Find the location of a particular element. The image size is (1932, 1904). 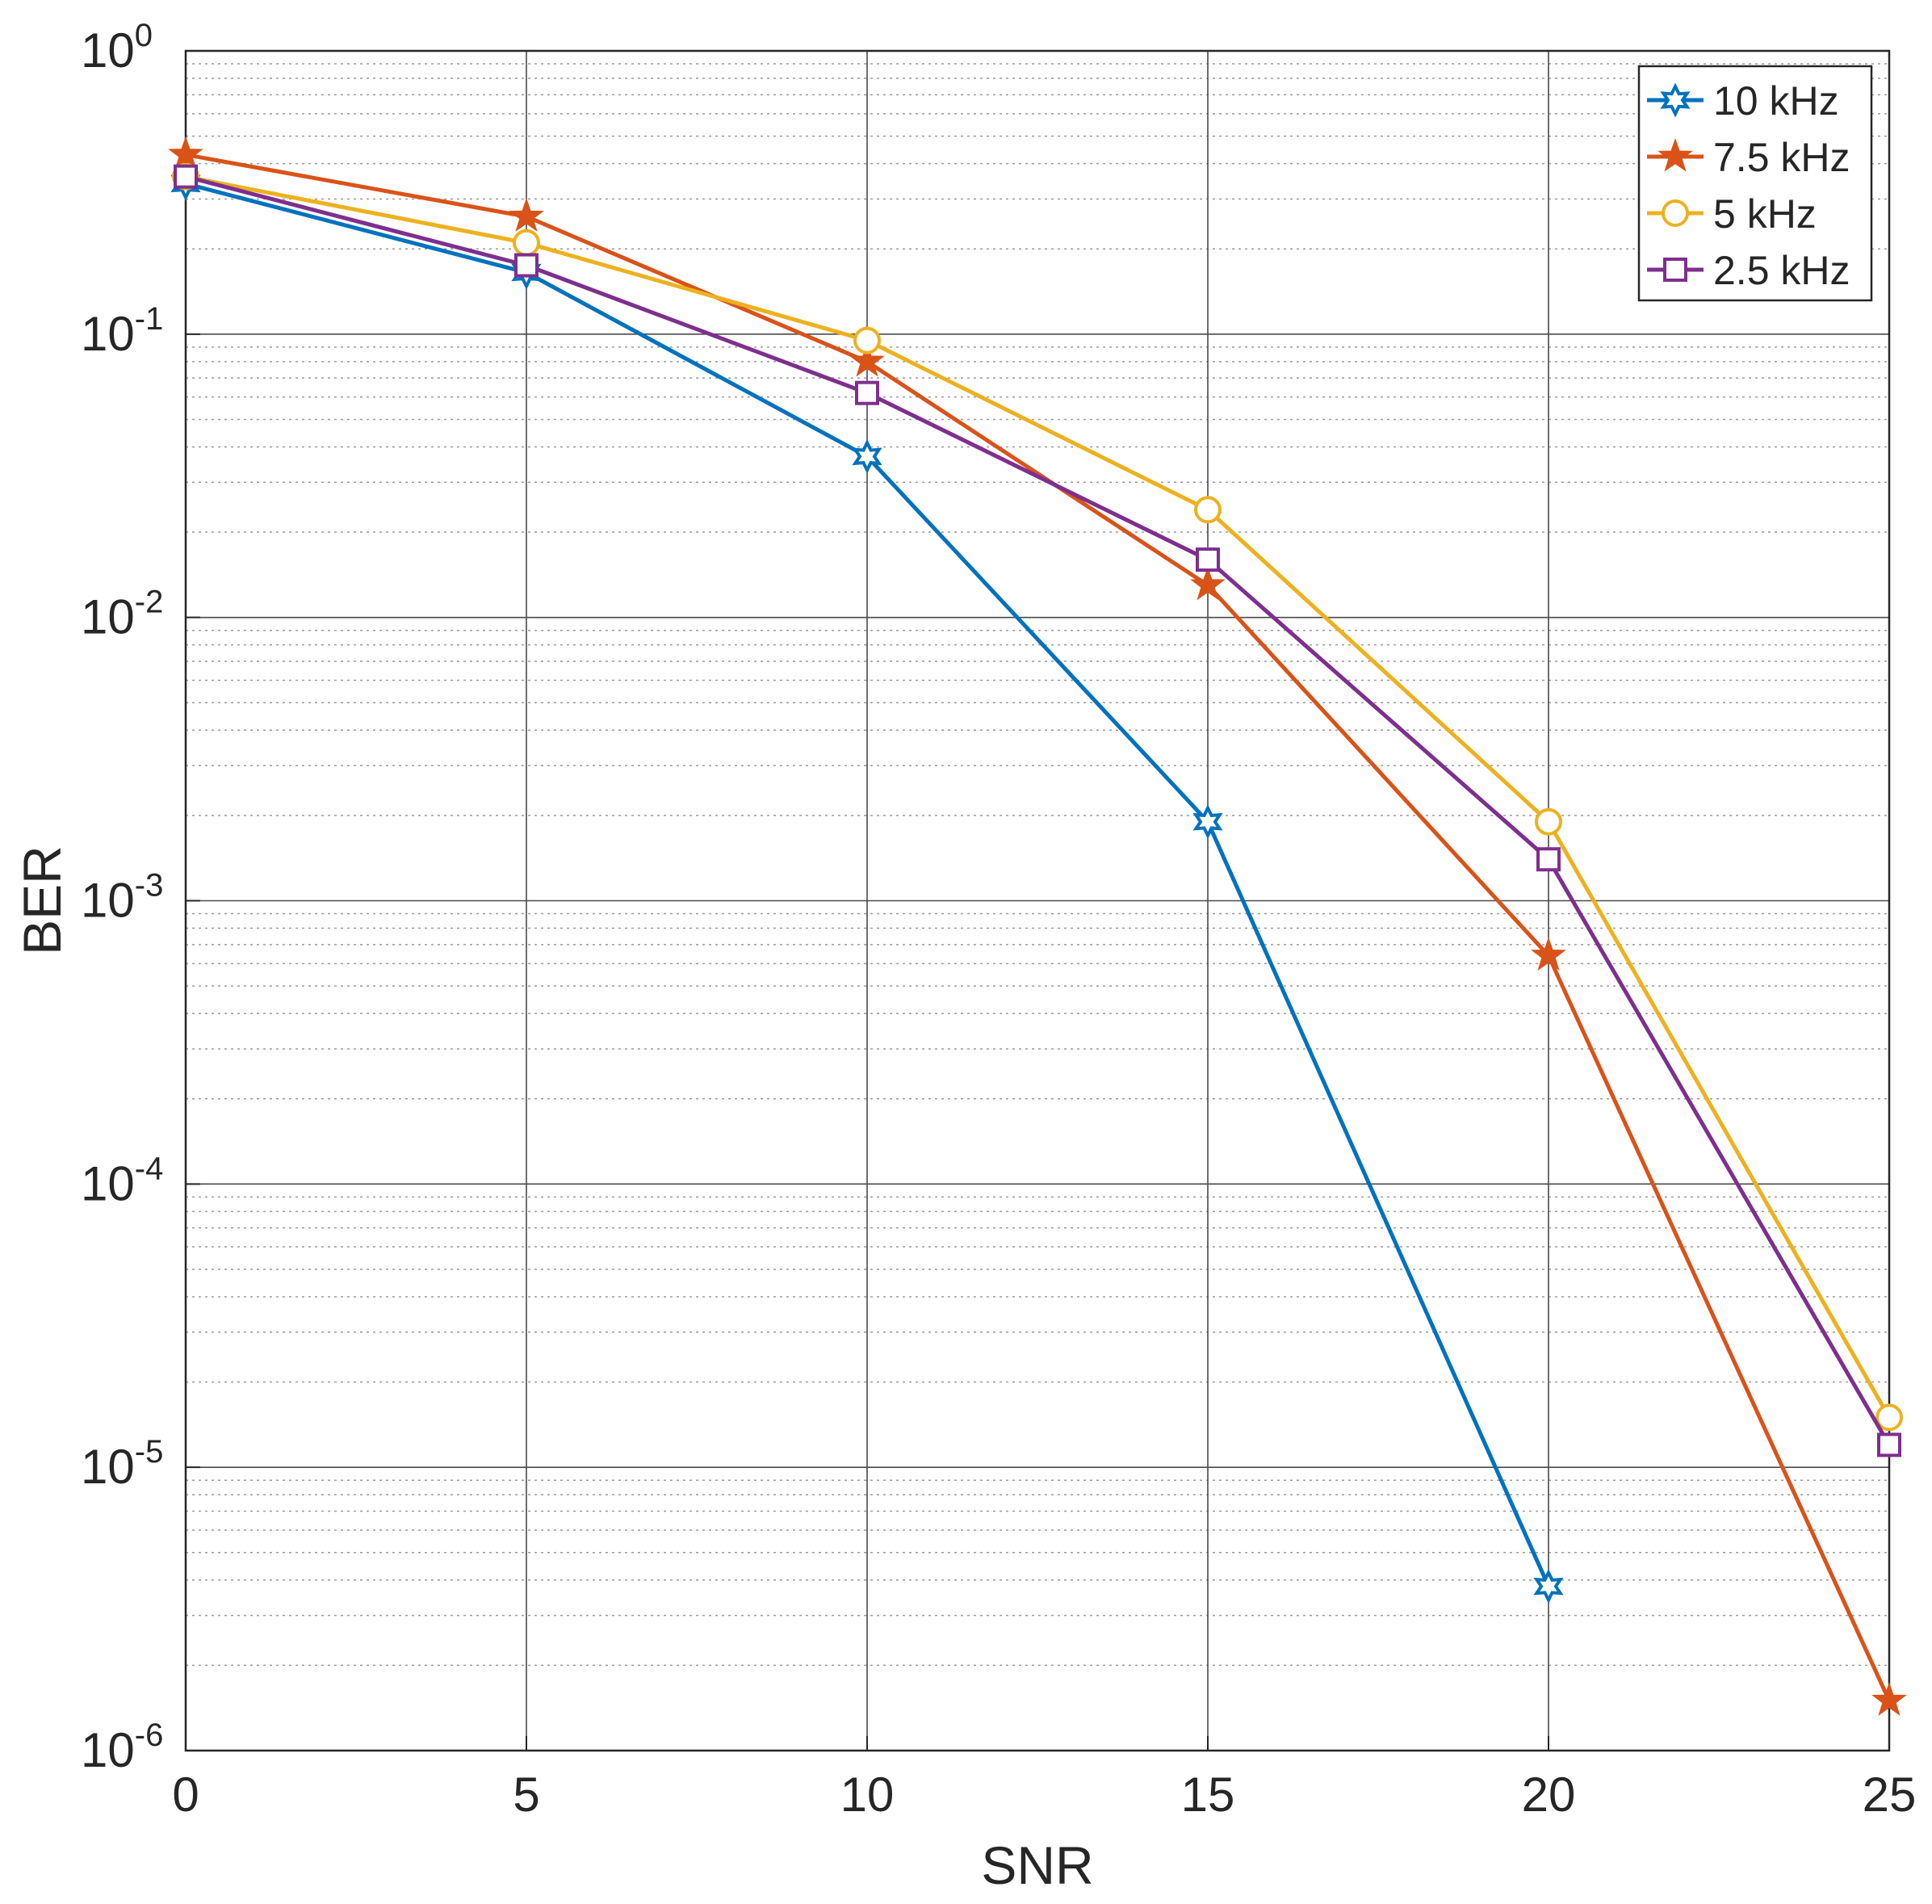

y-tick-label: 10⁻¹ is located at coordinates (122, 331).